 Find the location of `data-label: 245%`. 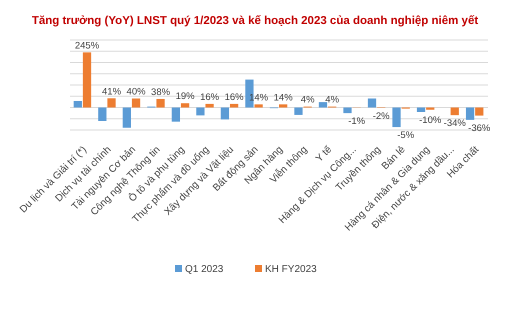

data-label: 245% is located at coordinates (87, 46).